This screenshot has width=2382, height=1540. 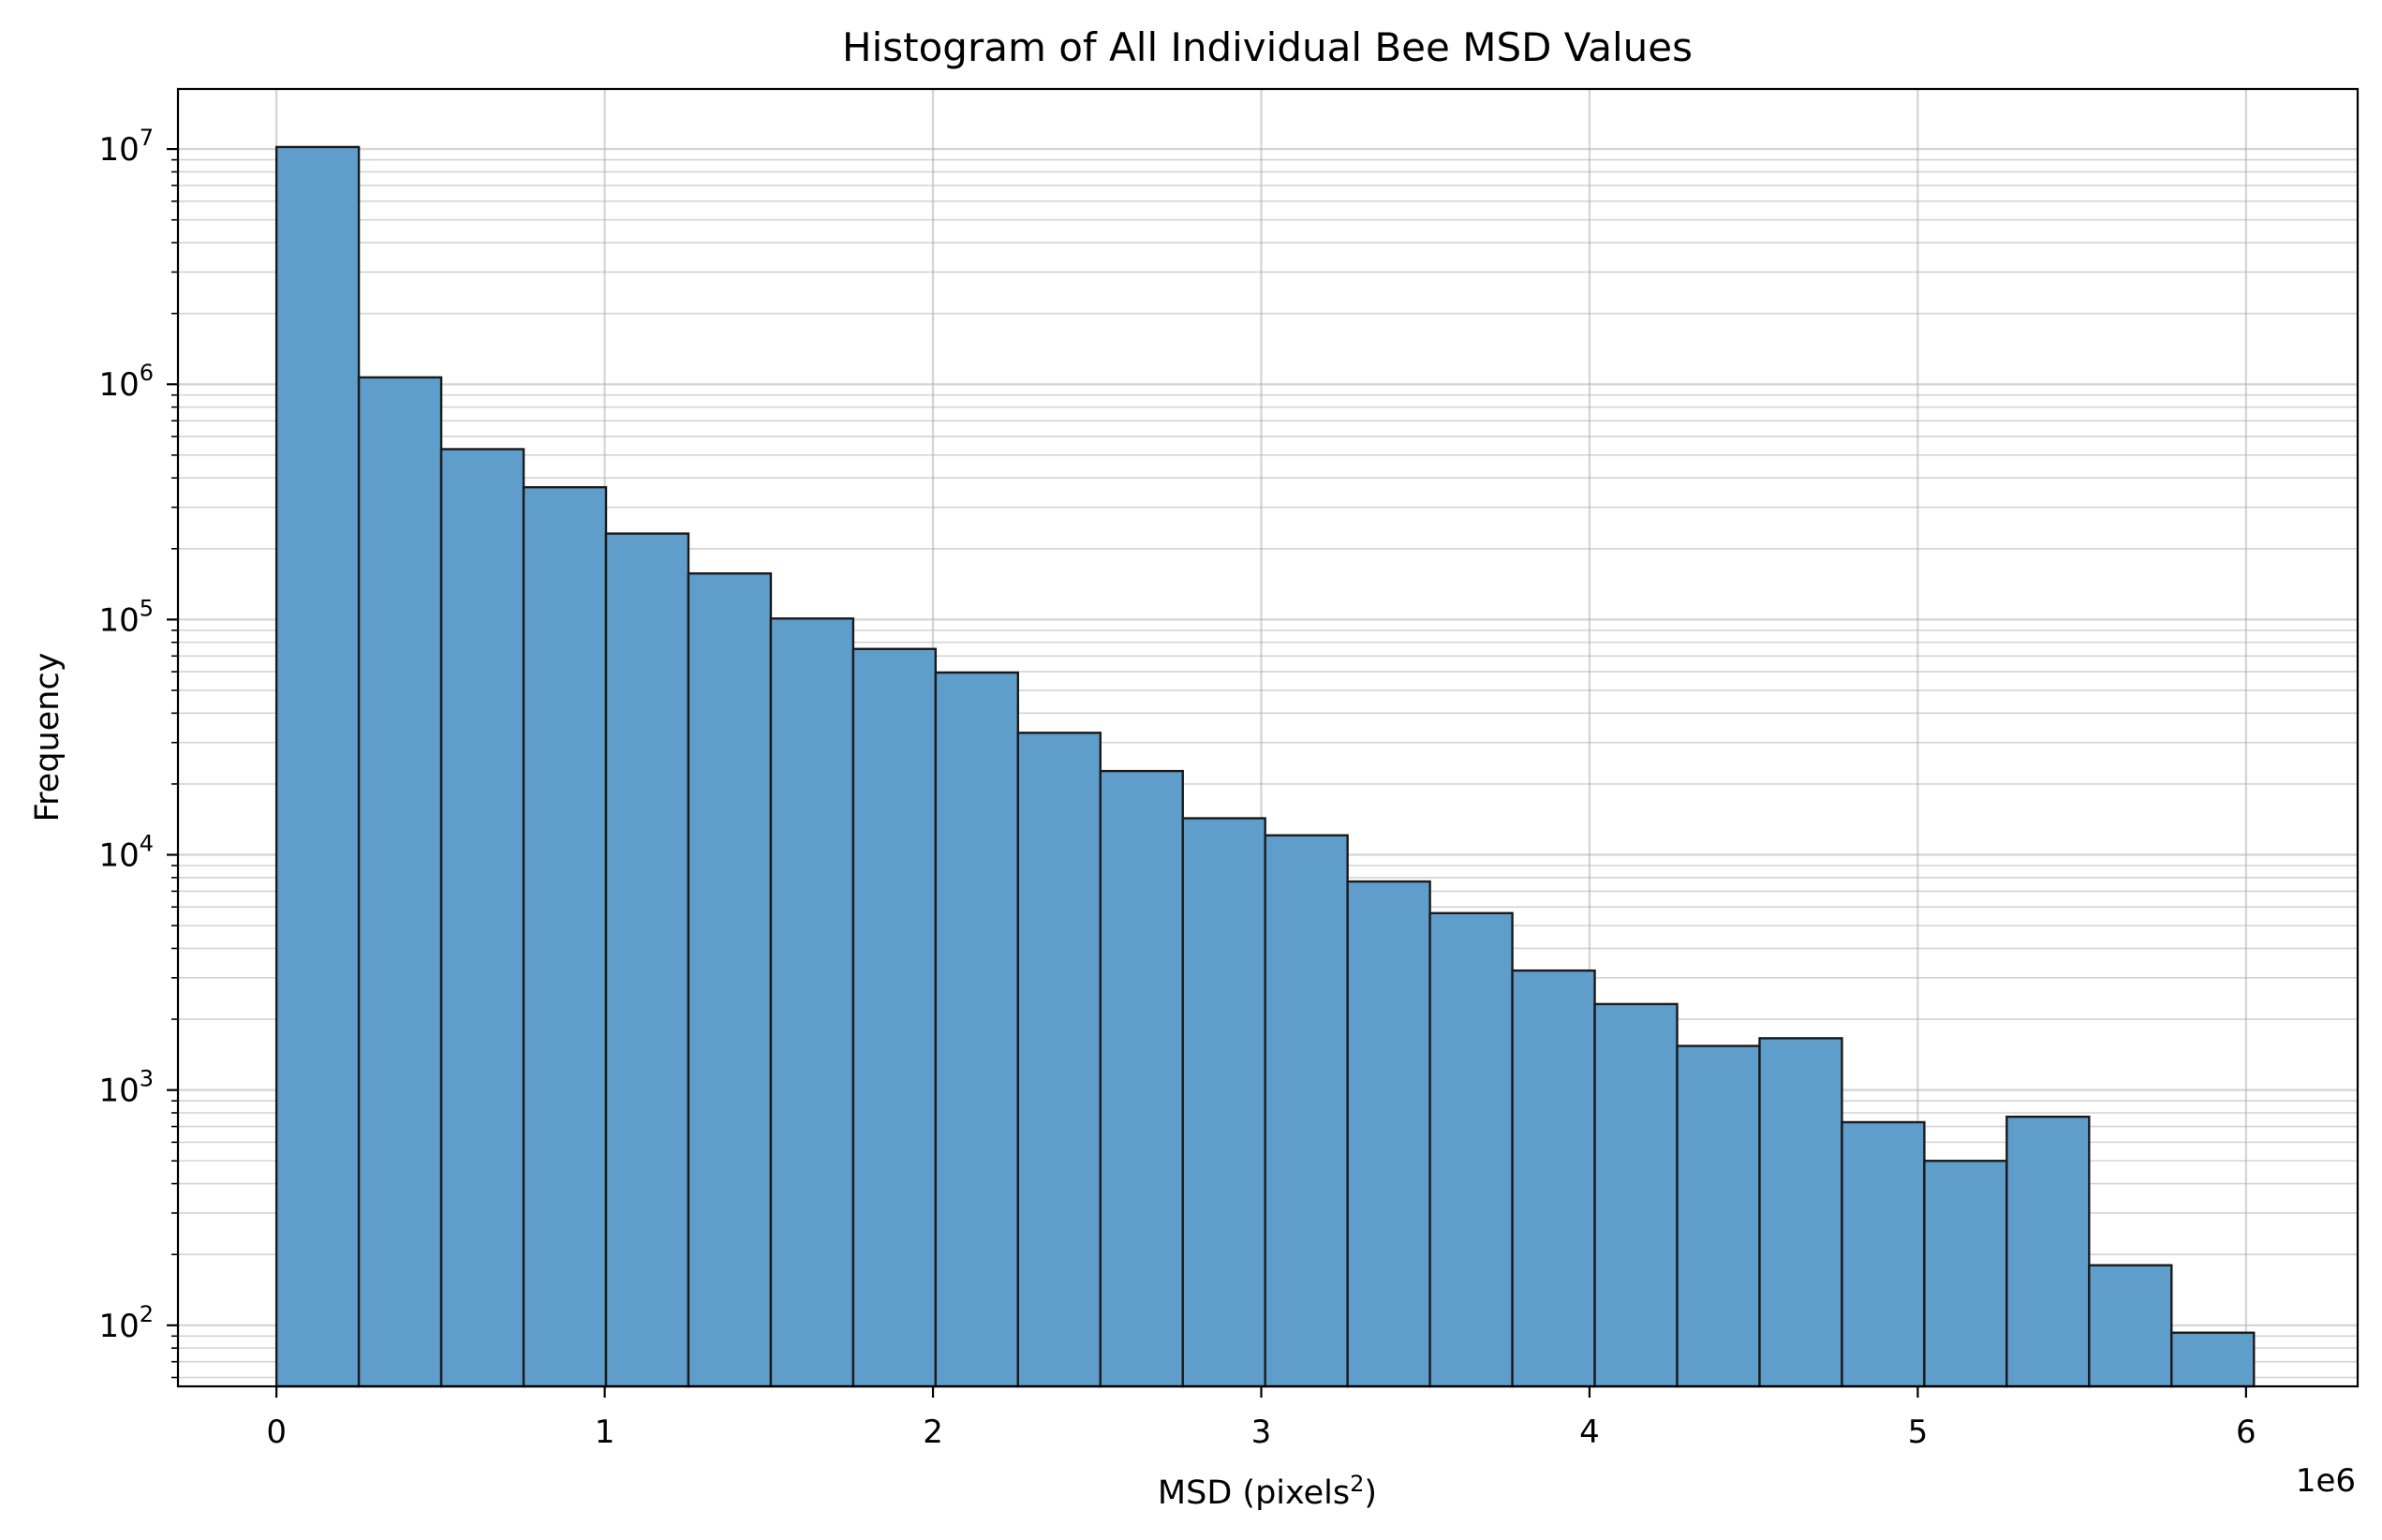 I want to click on y-tick-label-exponent: 5, so click(x=147, y=608).